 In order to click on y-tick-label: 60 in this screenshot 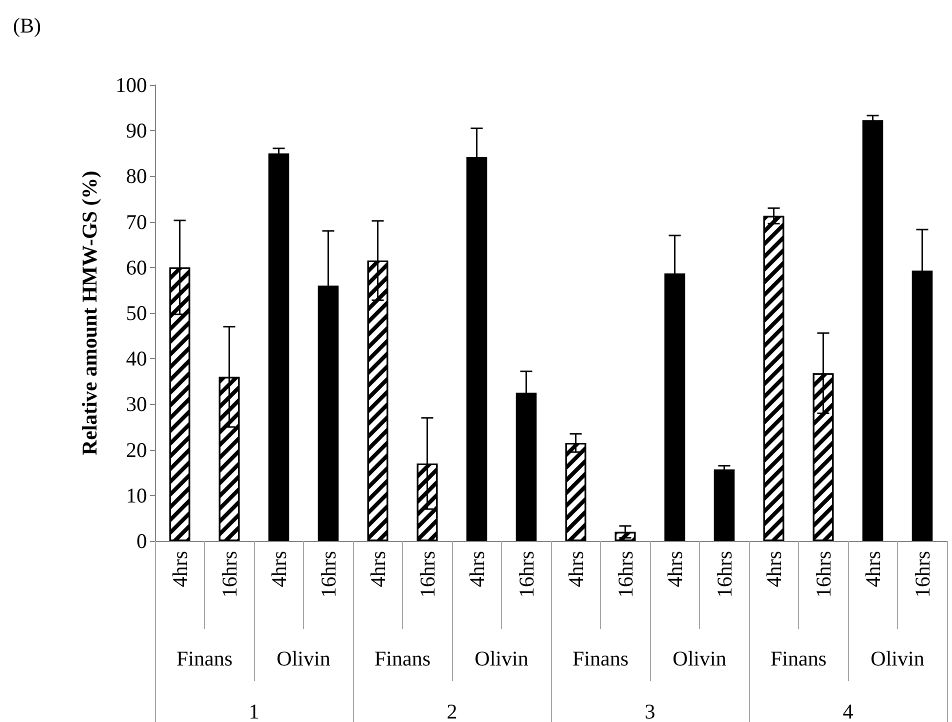, I will do `click(136, 267)`.